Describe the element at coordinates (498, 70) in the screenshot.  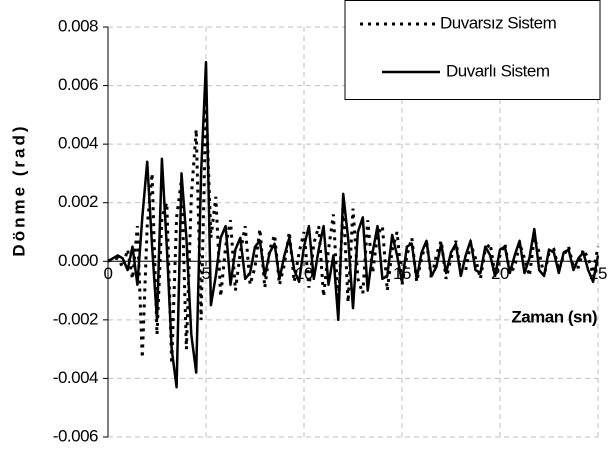
I see `legend-label: Duvarlı Sistem` at that location.